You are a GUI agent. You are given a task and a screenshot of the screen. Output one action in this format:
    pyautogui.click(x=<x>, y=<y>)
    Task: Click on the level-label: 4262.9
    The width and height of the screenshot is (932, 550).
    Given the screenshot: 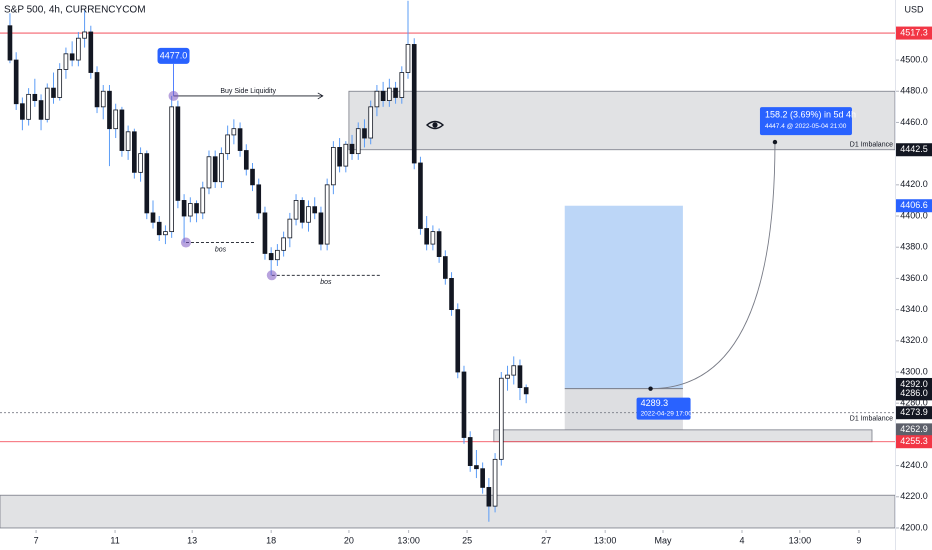 What is the action you would take?
    pyautogui.click(x=914, y=429)
    